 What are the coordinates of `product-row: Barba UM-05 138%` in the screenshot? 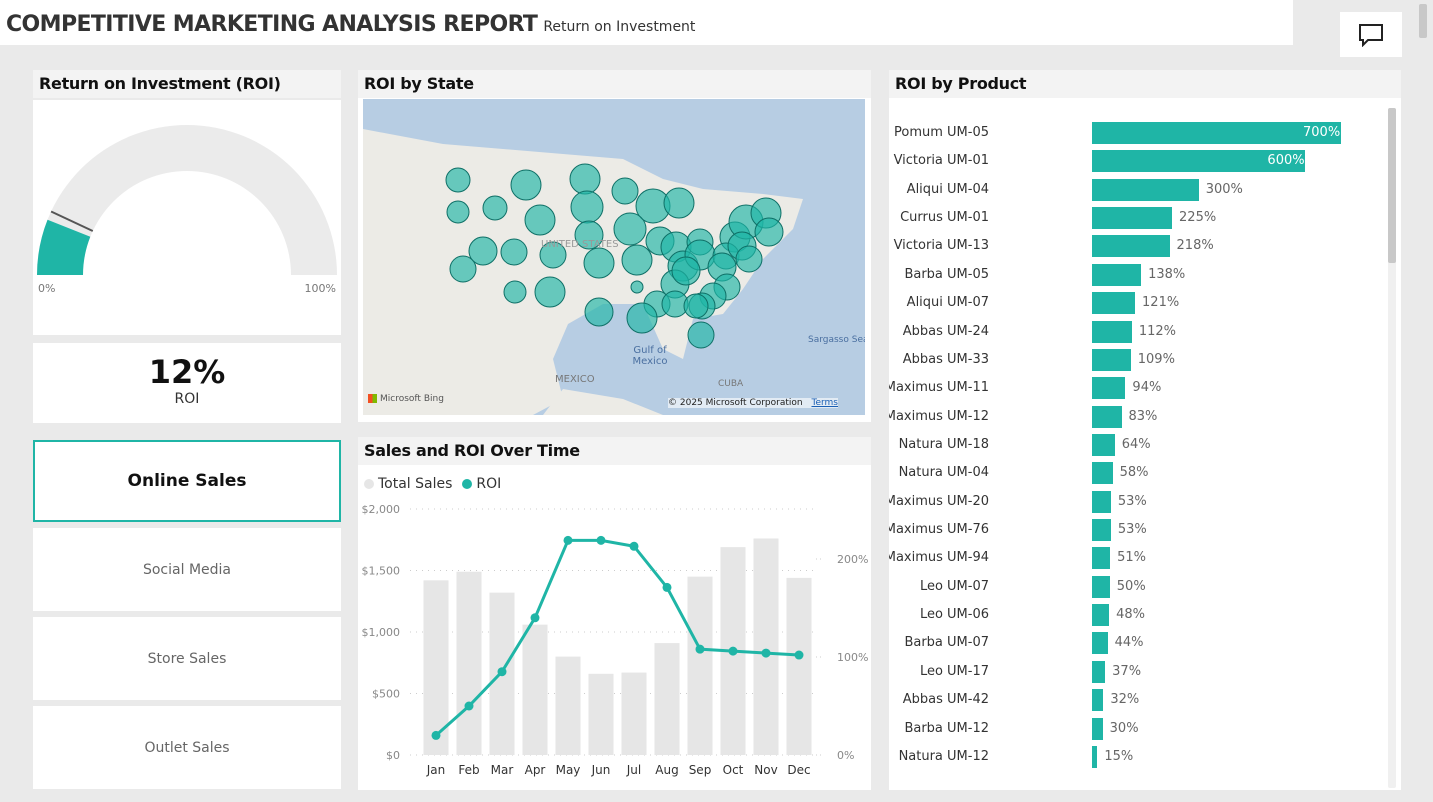 It's located at (1139, 274).